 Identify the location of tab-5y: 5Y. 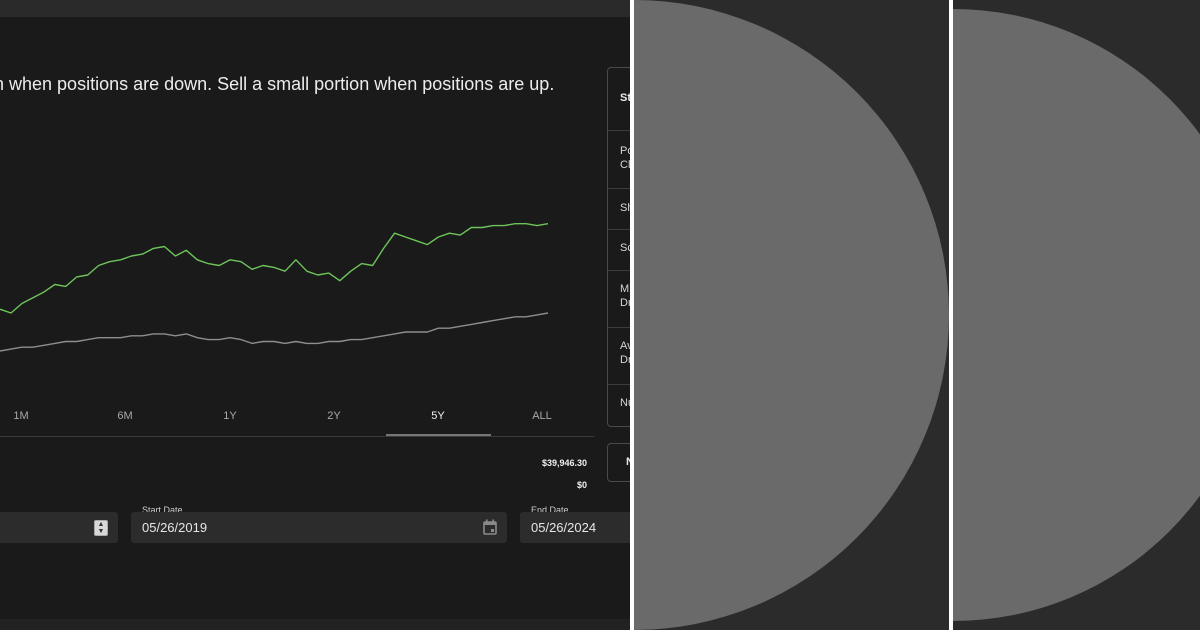
(438, 416).